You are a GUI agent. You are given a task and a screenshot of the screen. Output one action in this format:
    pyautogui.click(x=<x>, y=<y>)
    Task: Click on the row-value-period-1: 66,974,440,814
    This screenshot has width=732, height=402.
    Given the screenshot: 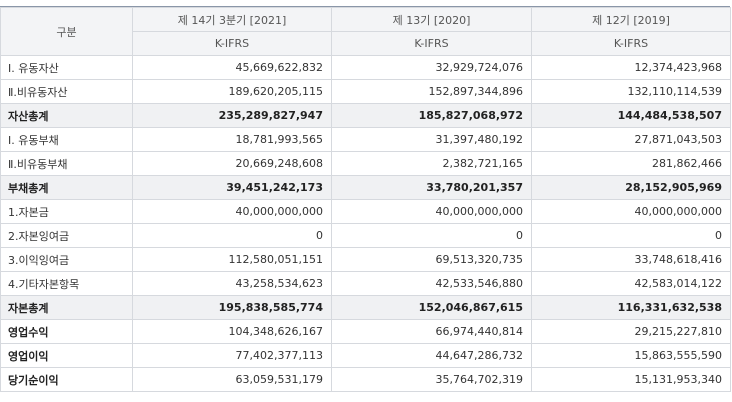 What is the action you would take?
    pyautogui.click(x=431, y=331)
    